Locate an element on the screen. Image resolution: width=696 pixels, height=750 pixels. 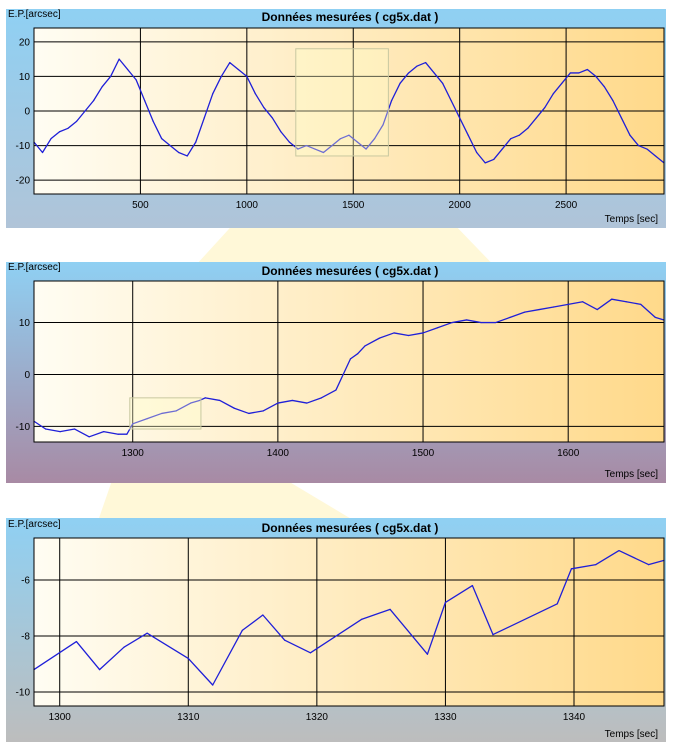
panel-3-y-tick-label: -10 is located at coordinates (23, 693).